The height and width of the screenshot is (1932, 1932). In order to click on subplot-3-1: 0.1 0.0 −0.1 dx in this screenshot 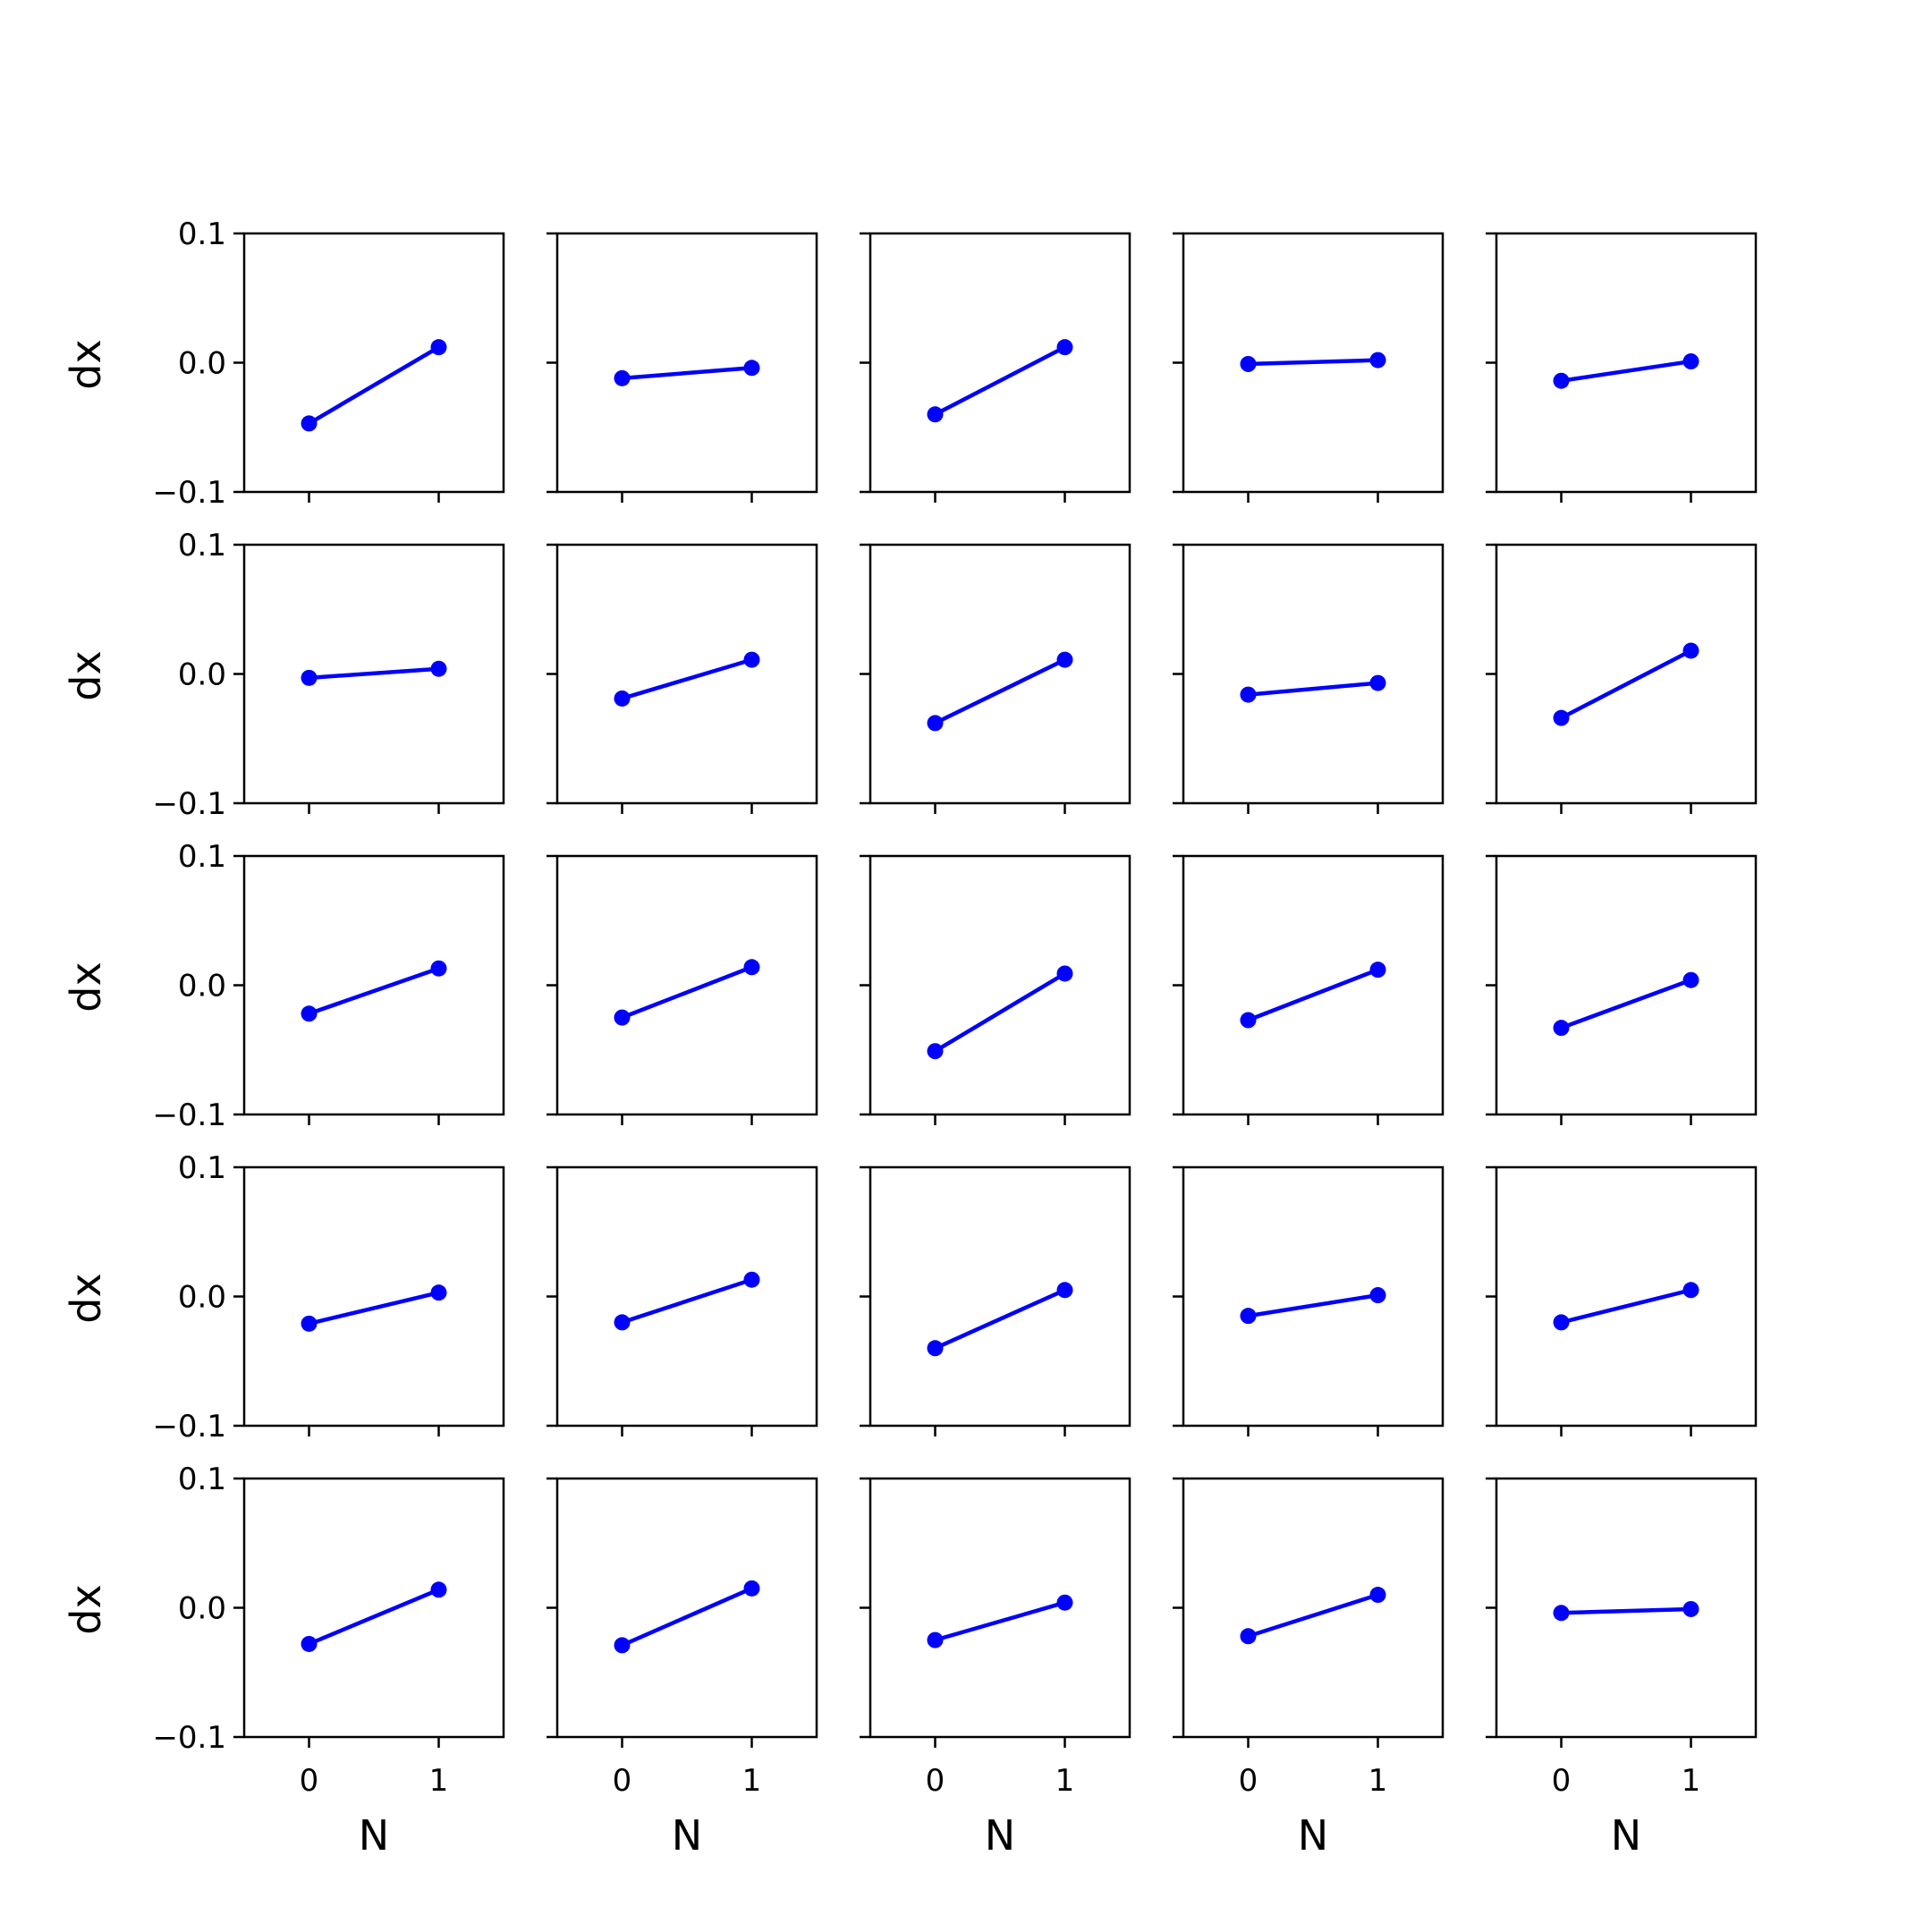, I will do `click(283, 986)`.